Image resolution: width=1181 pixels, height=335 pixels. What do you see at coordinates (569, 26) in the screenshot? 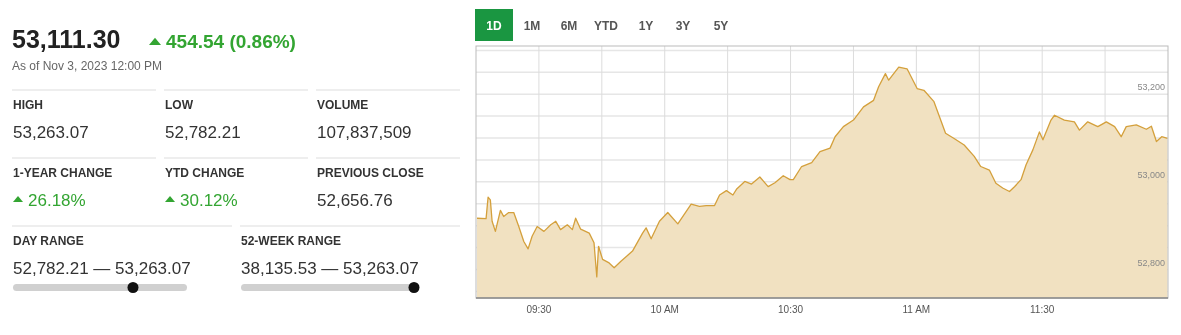
I see `text: 6M` at bounding box center [569, 26].